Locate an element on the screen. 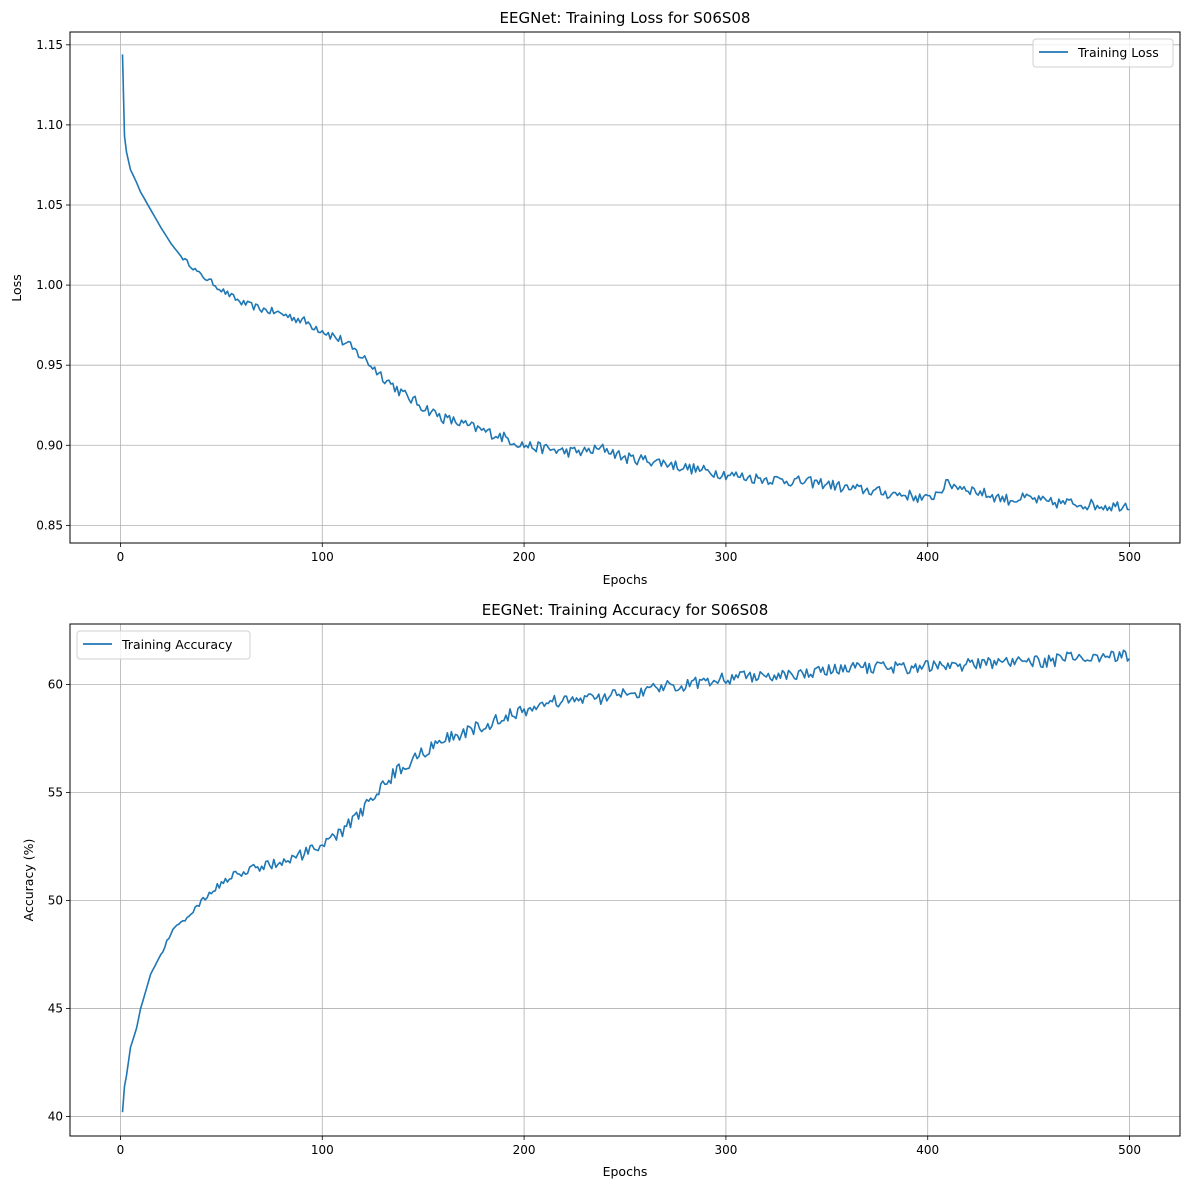  y-tick-label: 55 is located at coordinates (55, 793).